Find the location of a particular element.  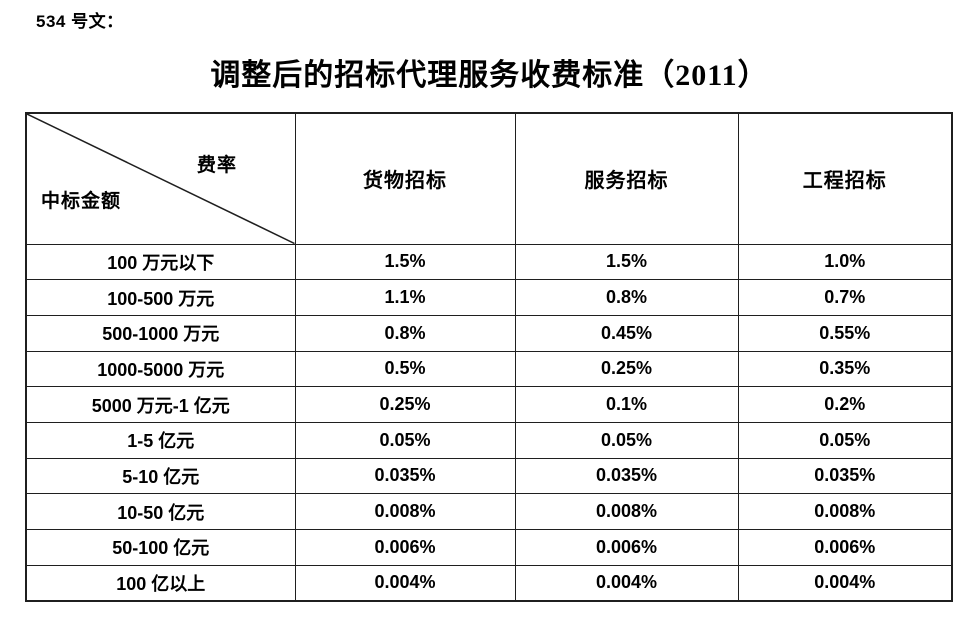

table-row: 500-1000 万元 0.8% 0.45% 0.55% is located at coordinates (489, 333).